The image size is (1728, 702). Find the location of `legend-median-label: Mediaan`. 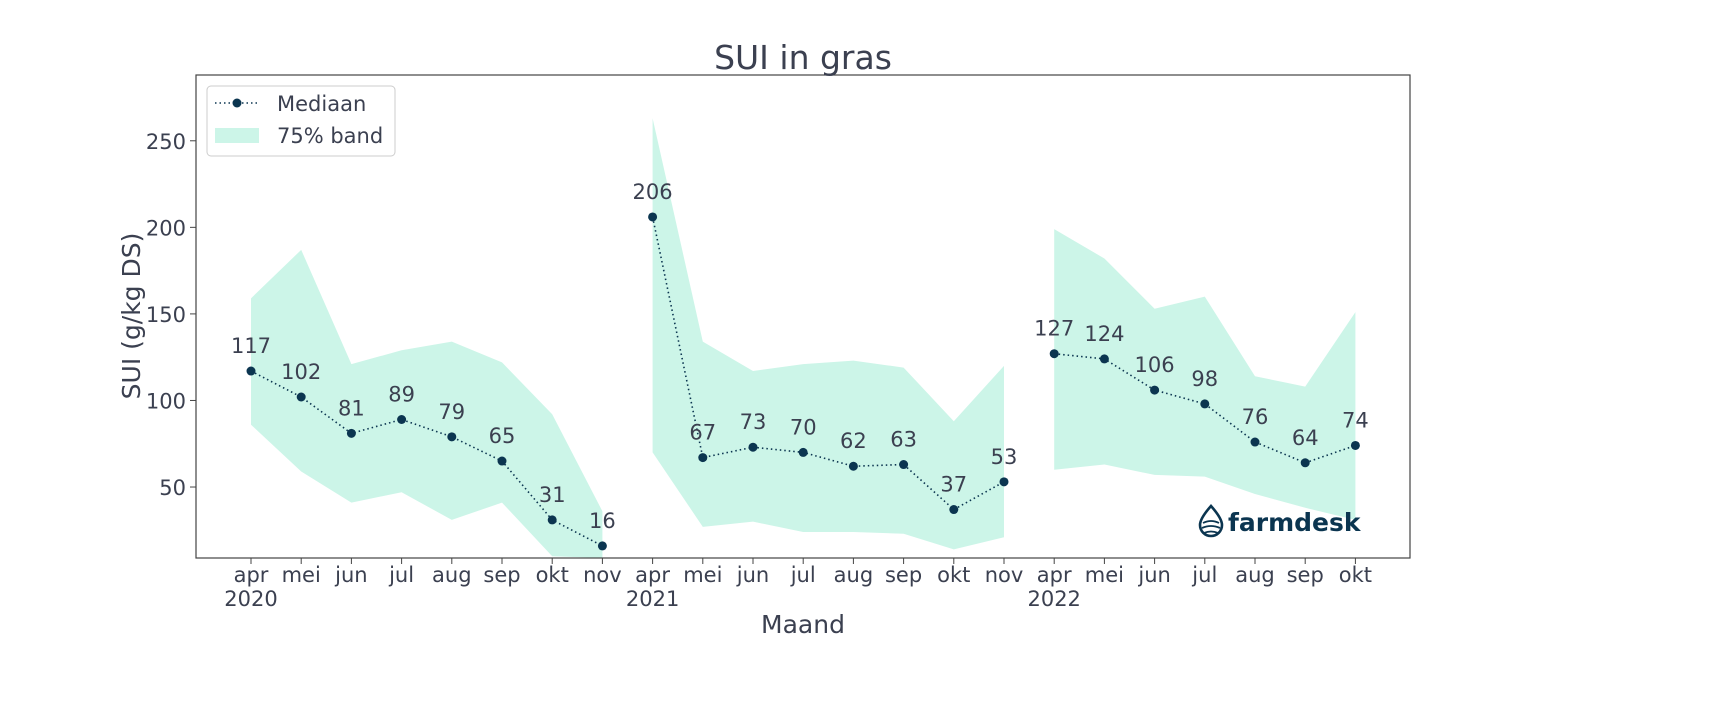

legend-median-label: Mediaan is located at coordinates (321, 104).